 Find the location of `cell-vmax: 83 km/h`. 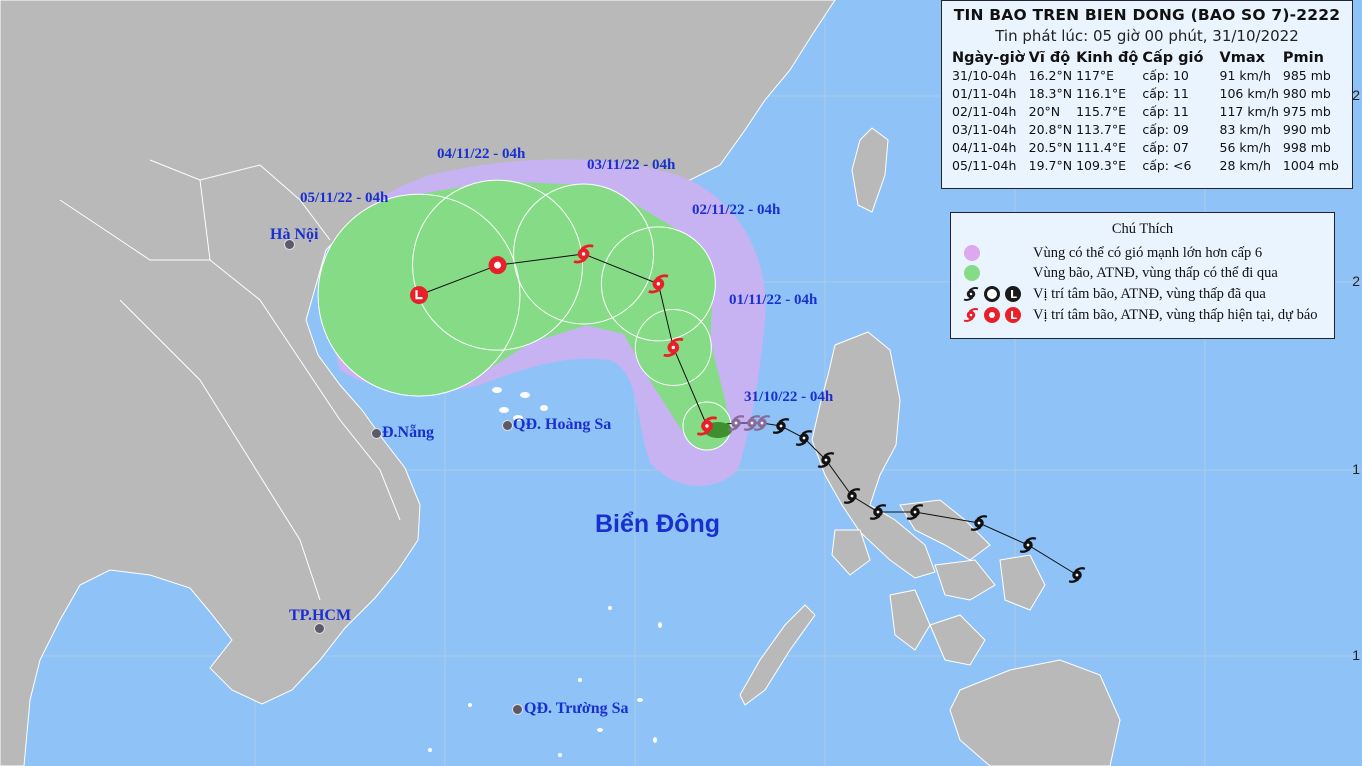

cell-vmax: 83 km/h is located at coordinates (1245, 129).